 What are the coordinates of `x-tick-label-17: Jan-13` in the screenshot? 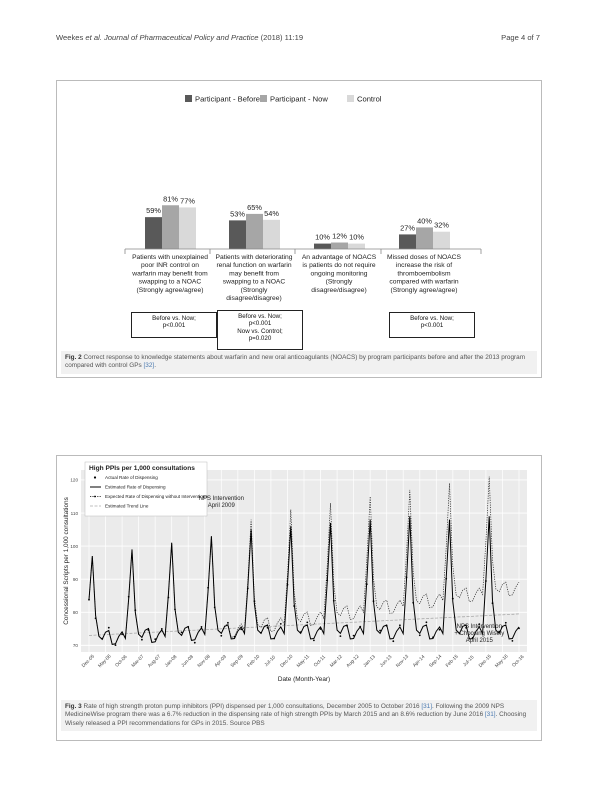 It's located at (369, 661).